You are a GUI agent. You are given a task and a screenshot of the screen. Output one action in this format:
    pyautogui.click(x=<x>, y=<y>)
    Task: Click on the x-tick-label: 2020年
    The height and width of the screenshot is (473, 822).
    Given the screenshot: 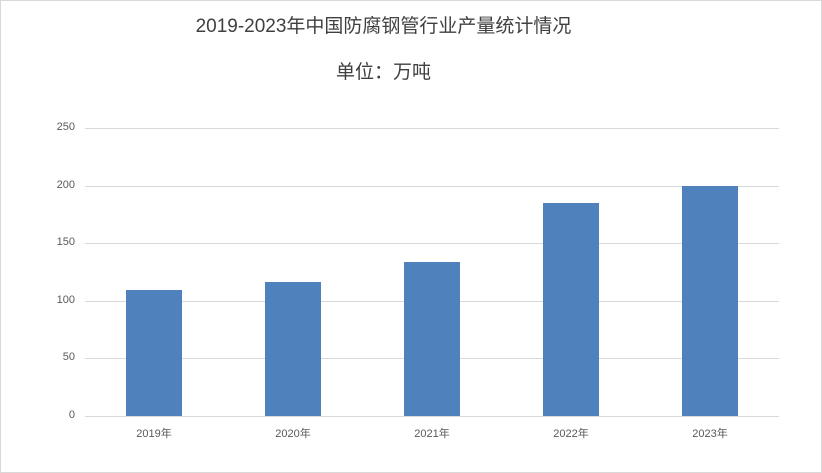 What is the action you would take?
    pyautogui.click(x=293, y=434)
    